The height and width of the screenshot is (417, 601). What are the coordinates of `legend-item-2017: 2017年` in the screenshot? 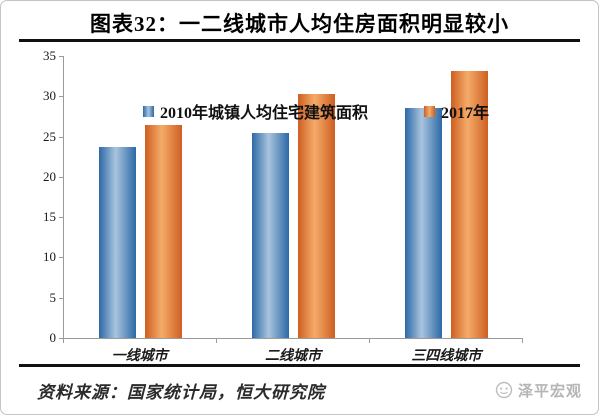 It's located at (456, 111).